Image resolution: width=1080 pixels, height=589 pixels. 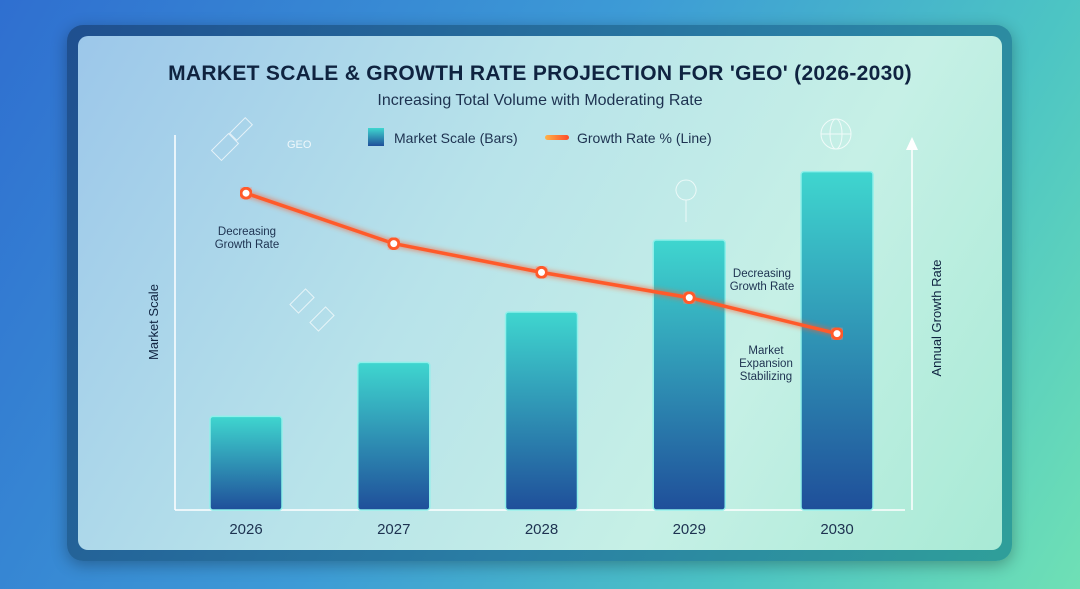 What do you see at coordinates (299, 145) in the screenshot?
I see `geo-tag: GEO` at bounding box center [299, 145].